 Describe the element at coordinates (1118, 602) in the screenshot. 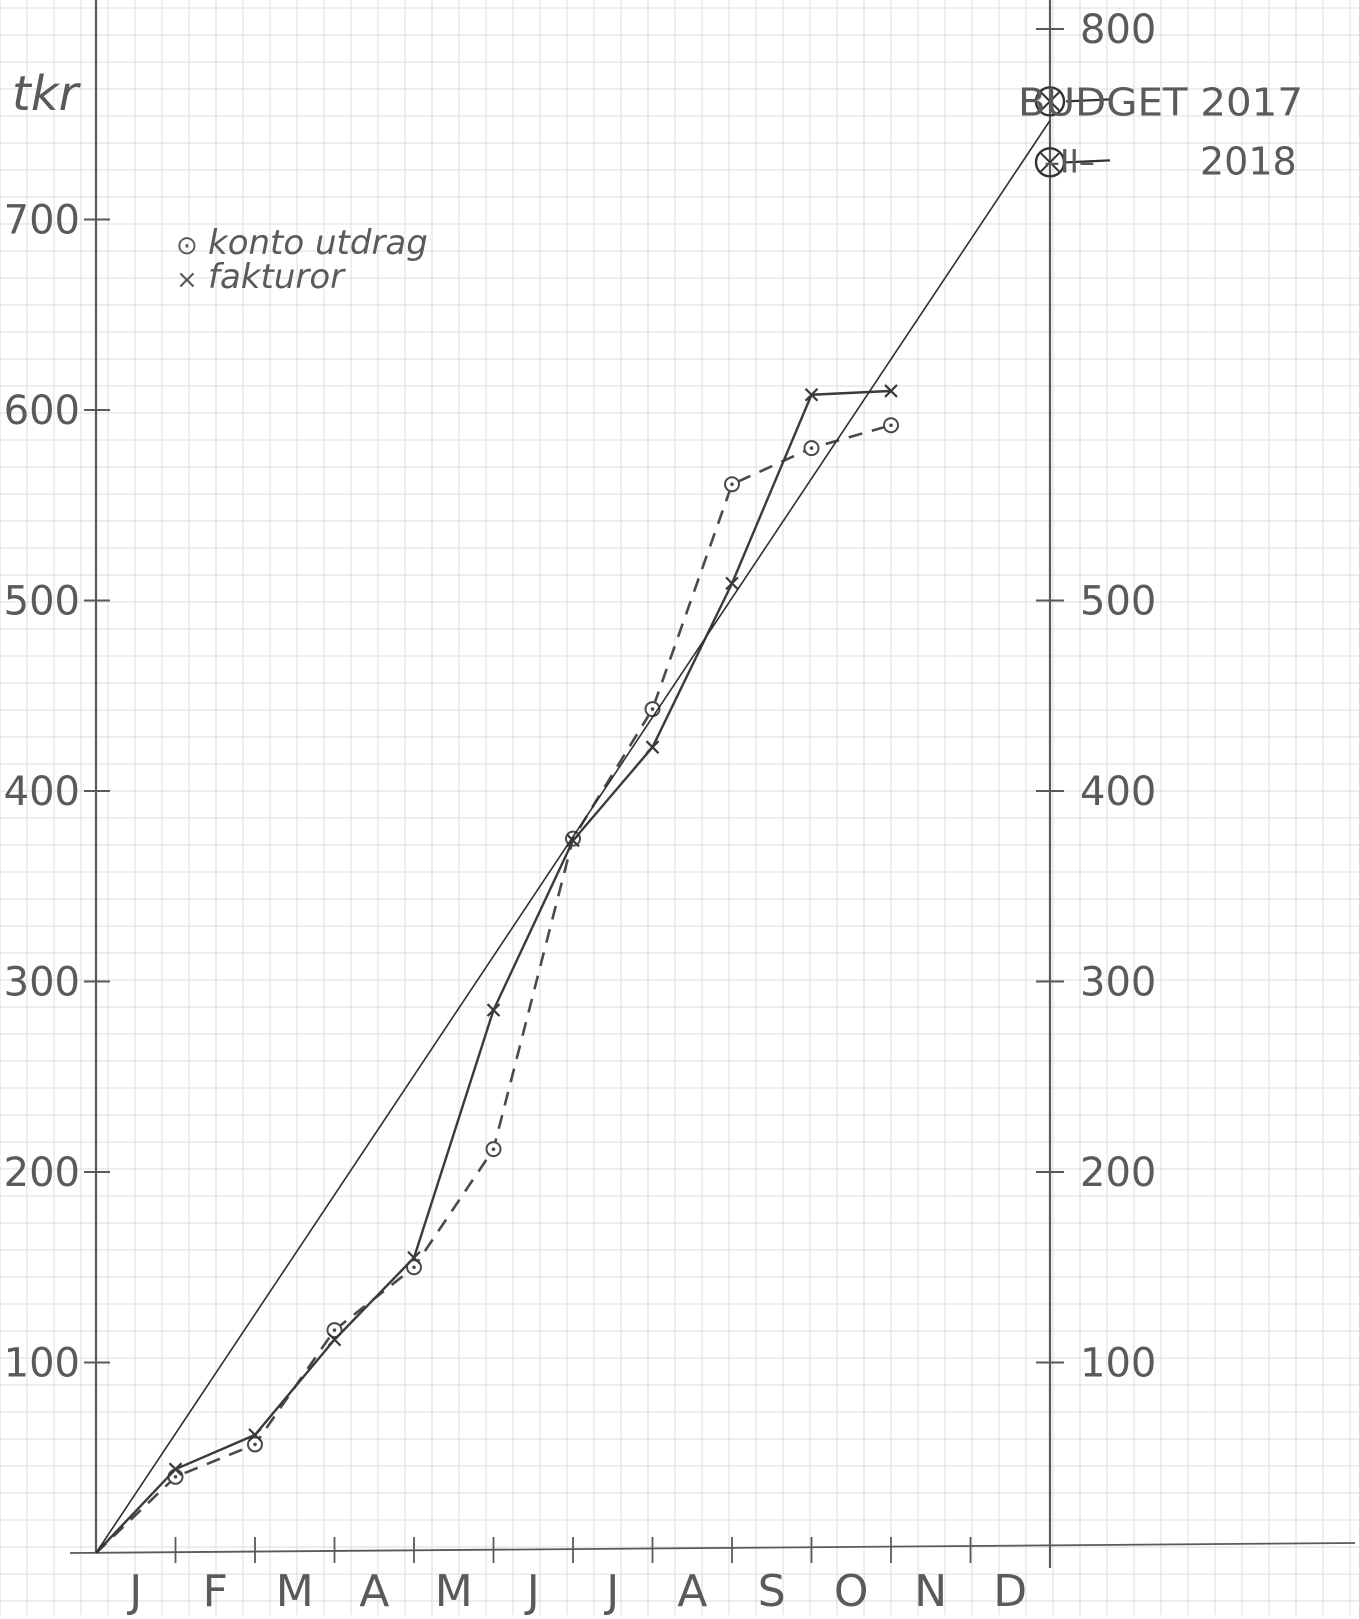

I see `right-y-tick-label: 500` at that location.